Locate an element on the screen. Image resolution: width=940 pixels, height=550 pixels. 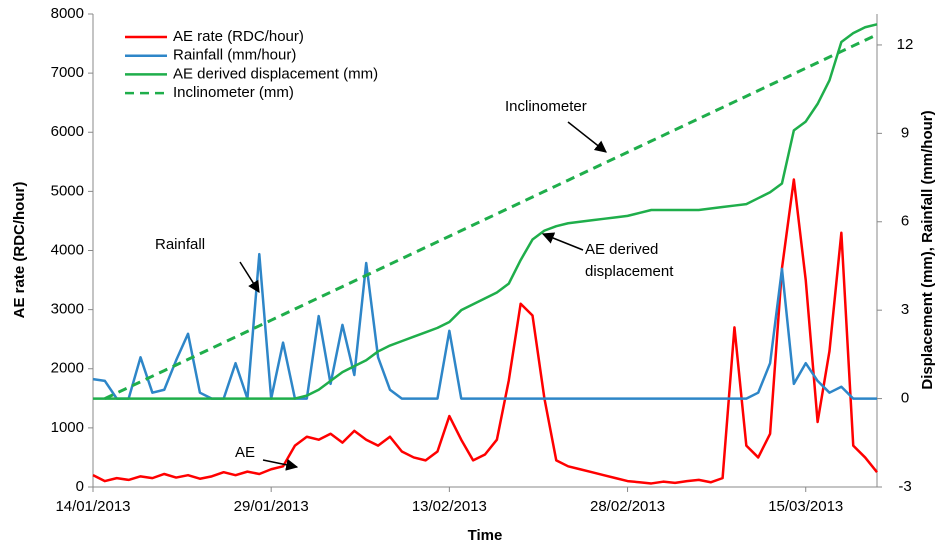
legend-label: Rainfall (mm/hour) is located at coordinates (234, 55).